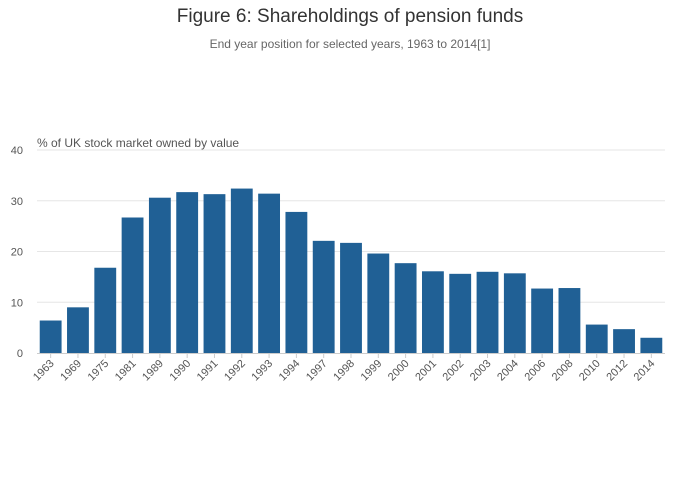  I want to click on y-tick-label: 10, so click(17, 303).